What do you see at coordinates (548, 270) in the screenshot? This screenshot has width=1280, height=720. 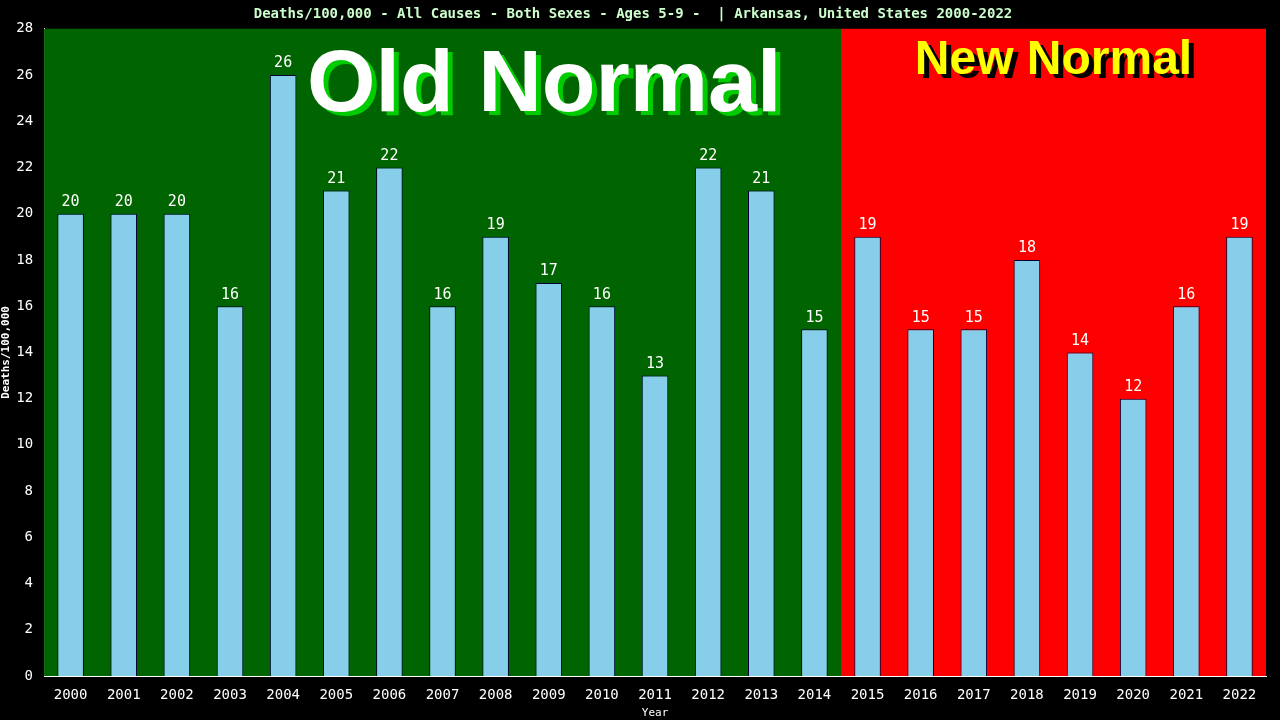 I see `data-label: 17` at bounding box center [548, 270].